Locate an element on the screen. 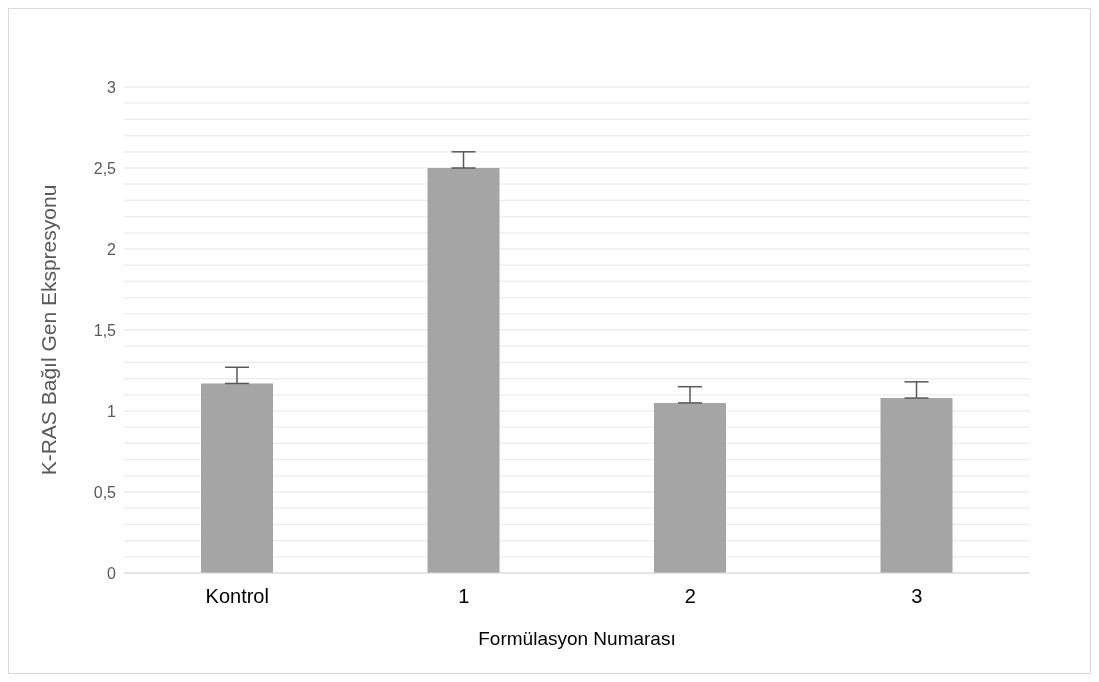 The image size is (1099, 682). x-tick-label: 1 is located at coordinates (464, 596).